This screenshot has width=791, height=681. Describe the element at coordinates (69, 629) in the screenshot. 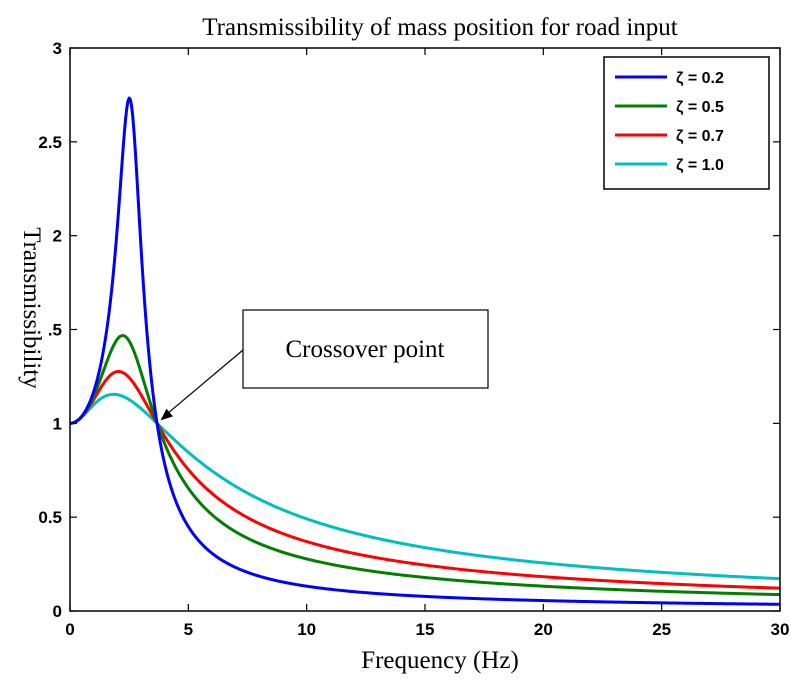

I see `x-tick-label: 0` at that location.